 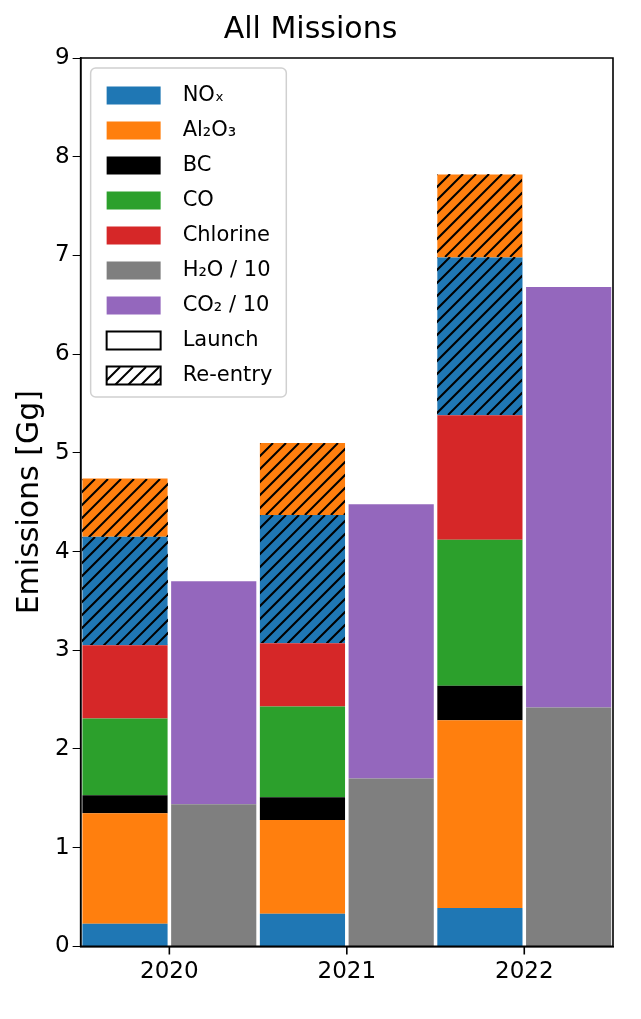 What do you see at coordinates (62, 746) in the screenshot?
I see `y-tick-label: 2` at bounding box center [62, 746].